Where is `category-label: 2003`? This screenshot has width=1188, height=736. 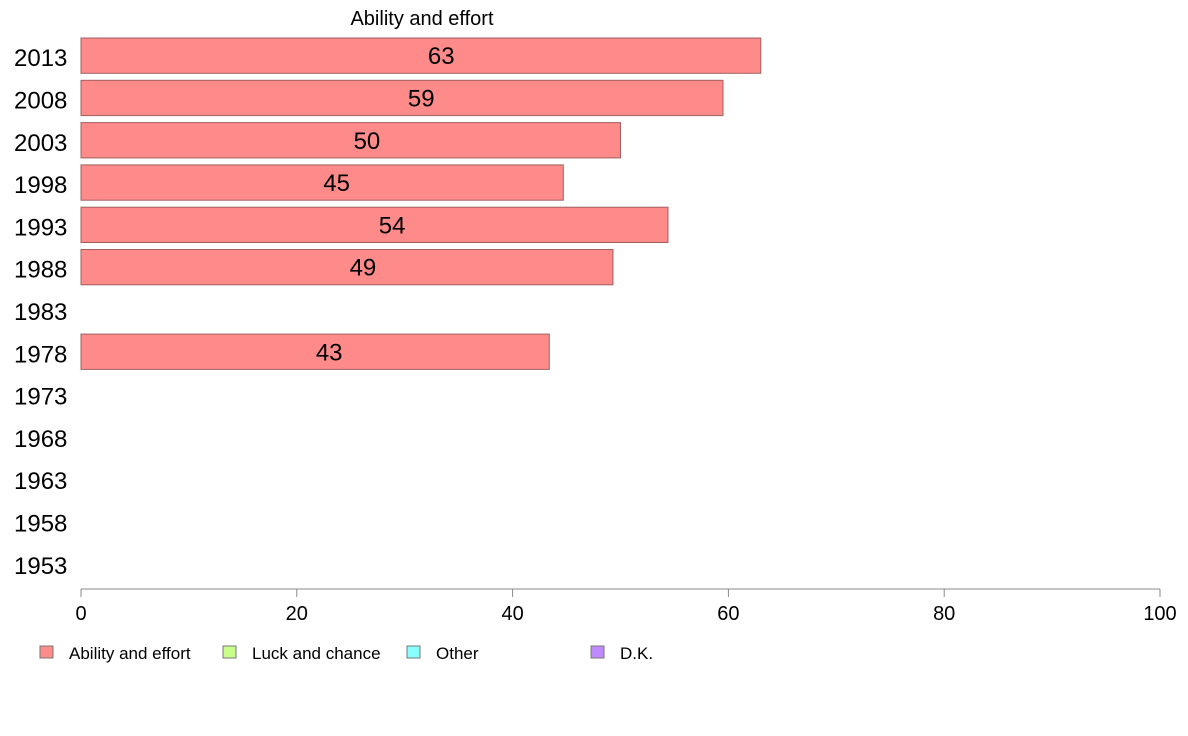
category-label: 2003 is located at coordinates (40, 143).